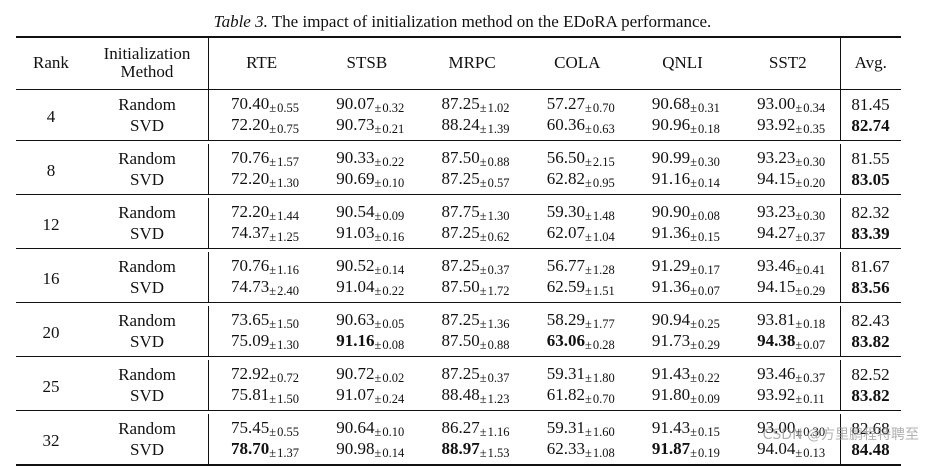 The height and width of the screenshot is (466, 925). What do you see at coordinates (577, 318) in the screenshot?
I see `value-cell: 58.29±1.77` at bounding box center [577, 318].